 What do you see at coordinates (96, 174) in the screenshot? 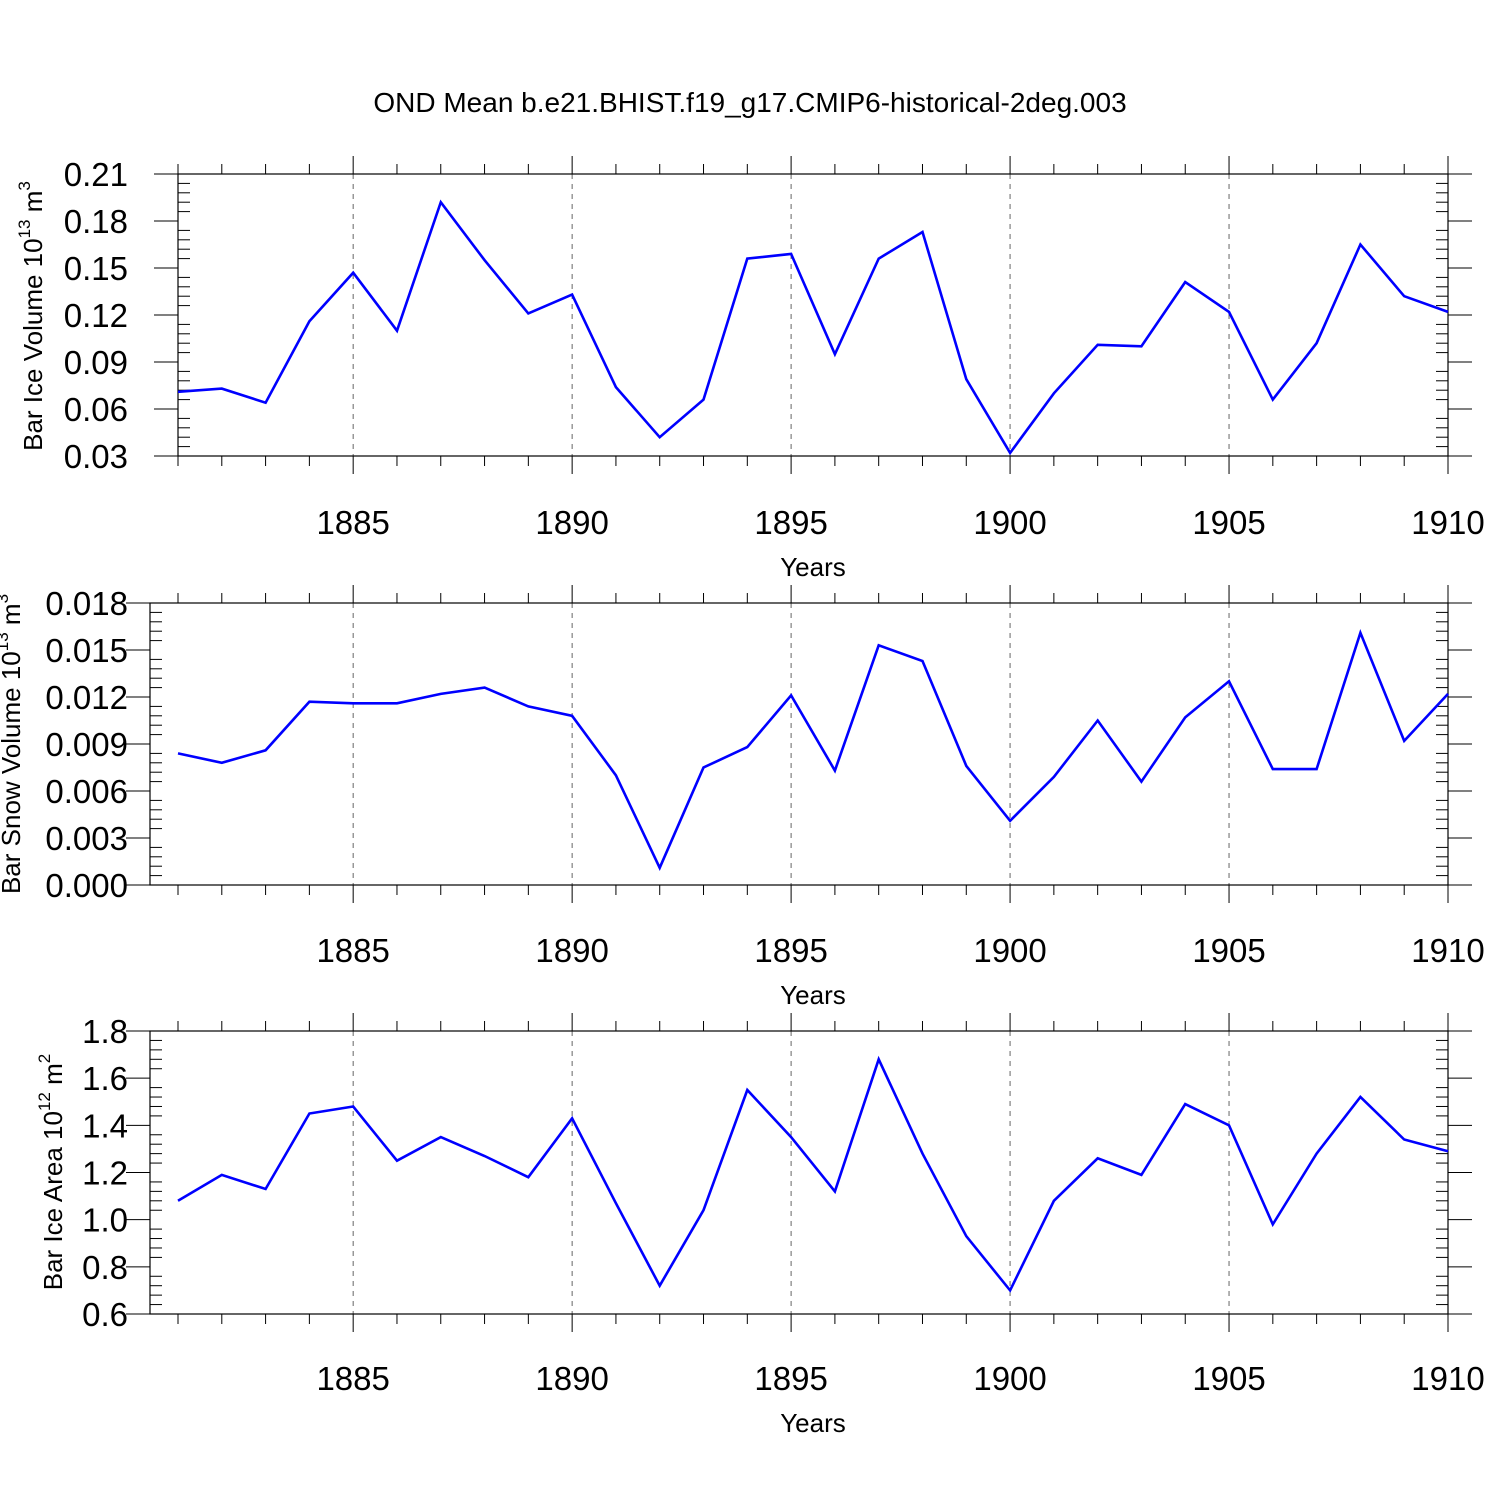
I see `y-tick-label: 0.21` at bounding box center [96, 174].